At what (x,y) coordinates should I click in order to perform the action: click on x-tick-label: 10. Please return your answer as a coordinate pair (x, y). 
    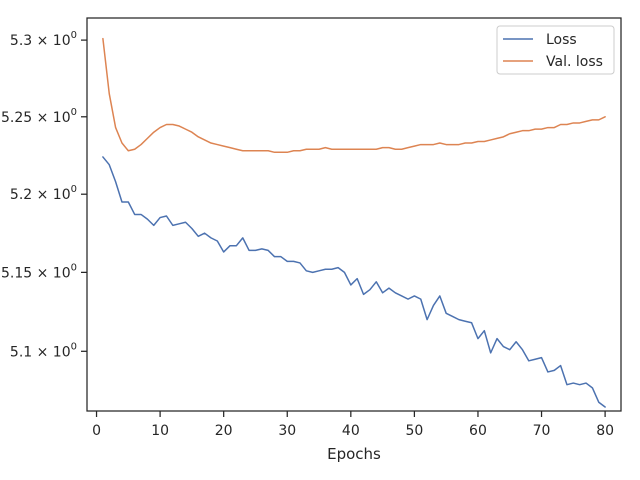
    Looking at the image, I should click on (160, 431).